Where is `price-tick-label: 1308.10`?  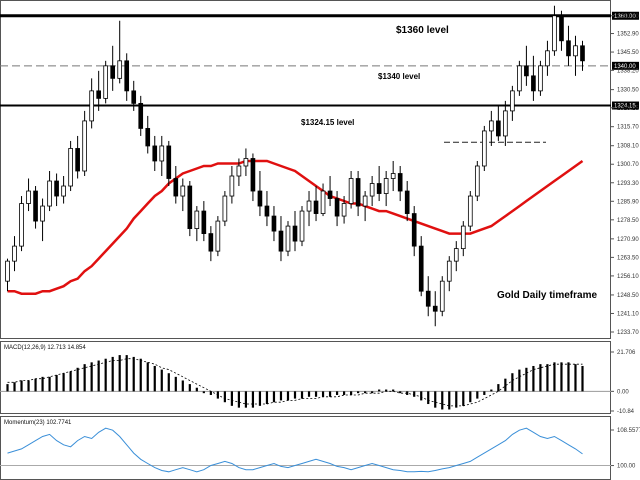 price-tick-label: 1308.10 is located at coordinates (628, 147).